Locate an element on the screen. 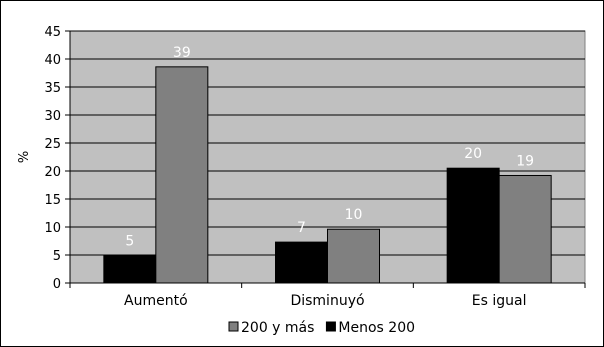 The height and width of the screenshot is (347, 604). y-tick-label: 20 is located at coordinates (52, 172).